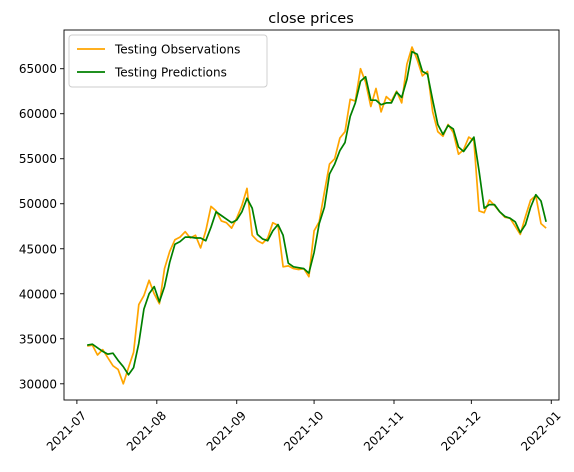  What do you see at coordinates (311, 19) in the screenshot?
I see `chart-title: close prices` at bounding box center [311, 19].